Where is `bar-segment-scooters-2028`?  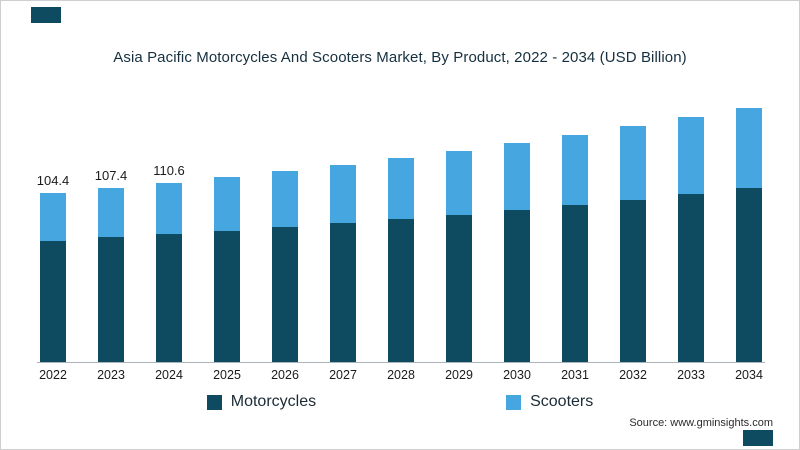 bar-segment-scooters-2028 is located at coordinates (401, 188).